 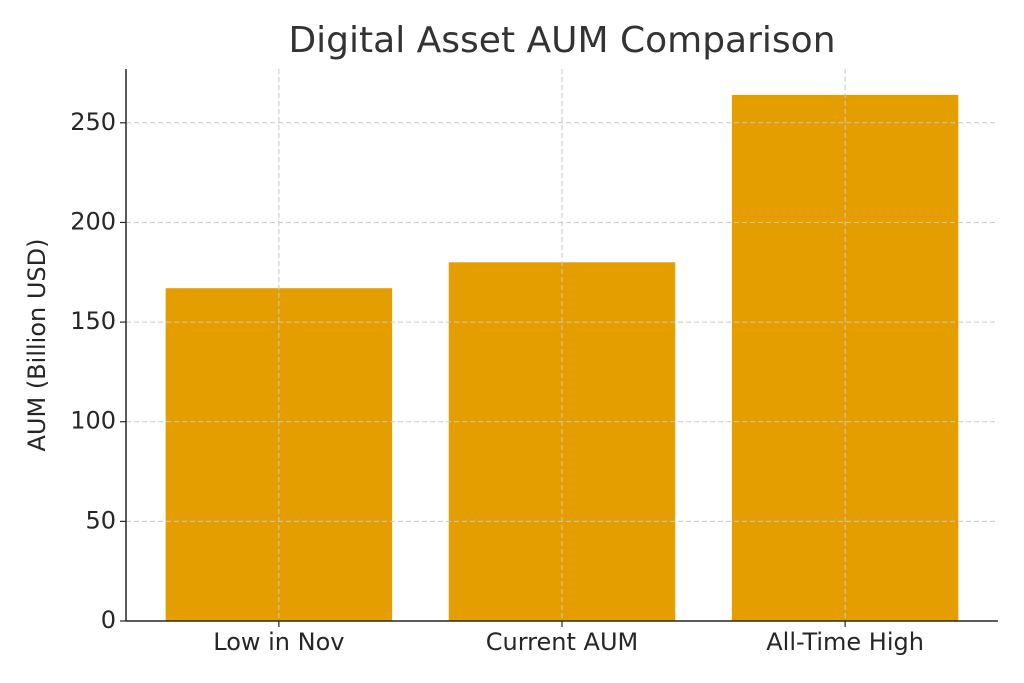 I want to click on y-tick-label: 50, so click(x=100, y=520).